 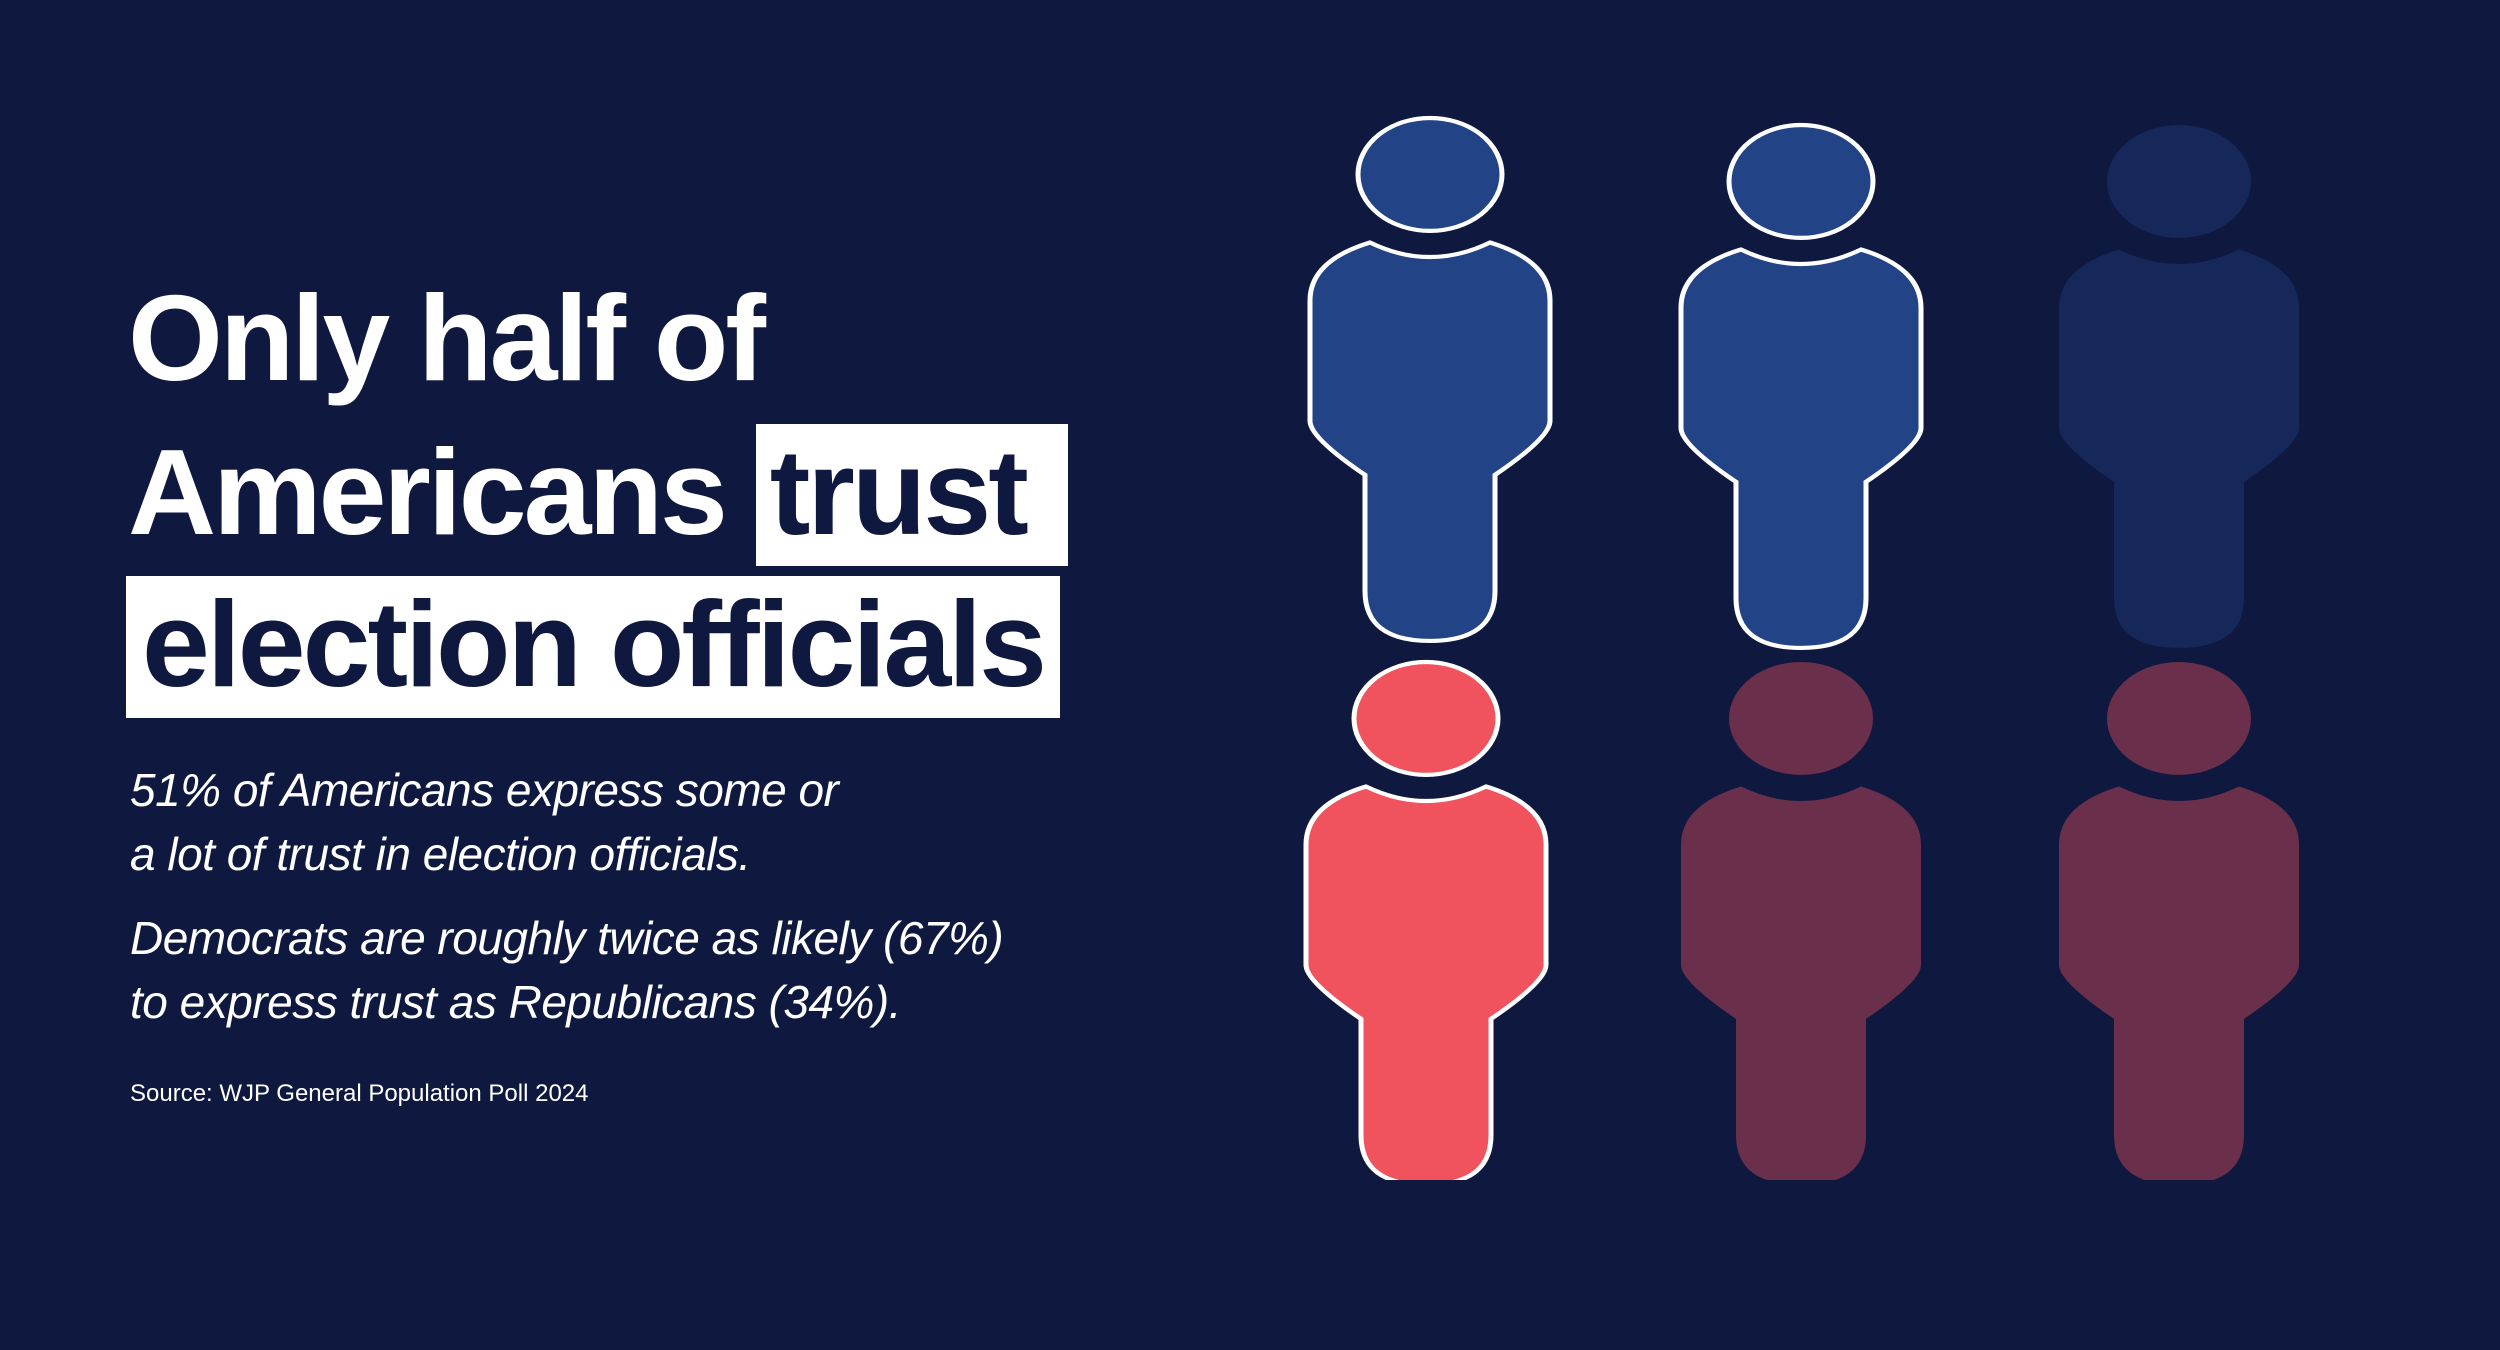 I want to click on paragraph-overall-line-2: a lot of trust in election officials., so click(x=440, y=854).